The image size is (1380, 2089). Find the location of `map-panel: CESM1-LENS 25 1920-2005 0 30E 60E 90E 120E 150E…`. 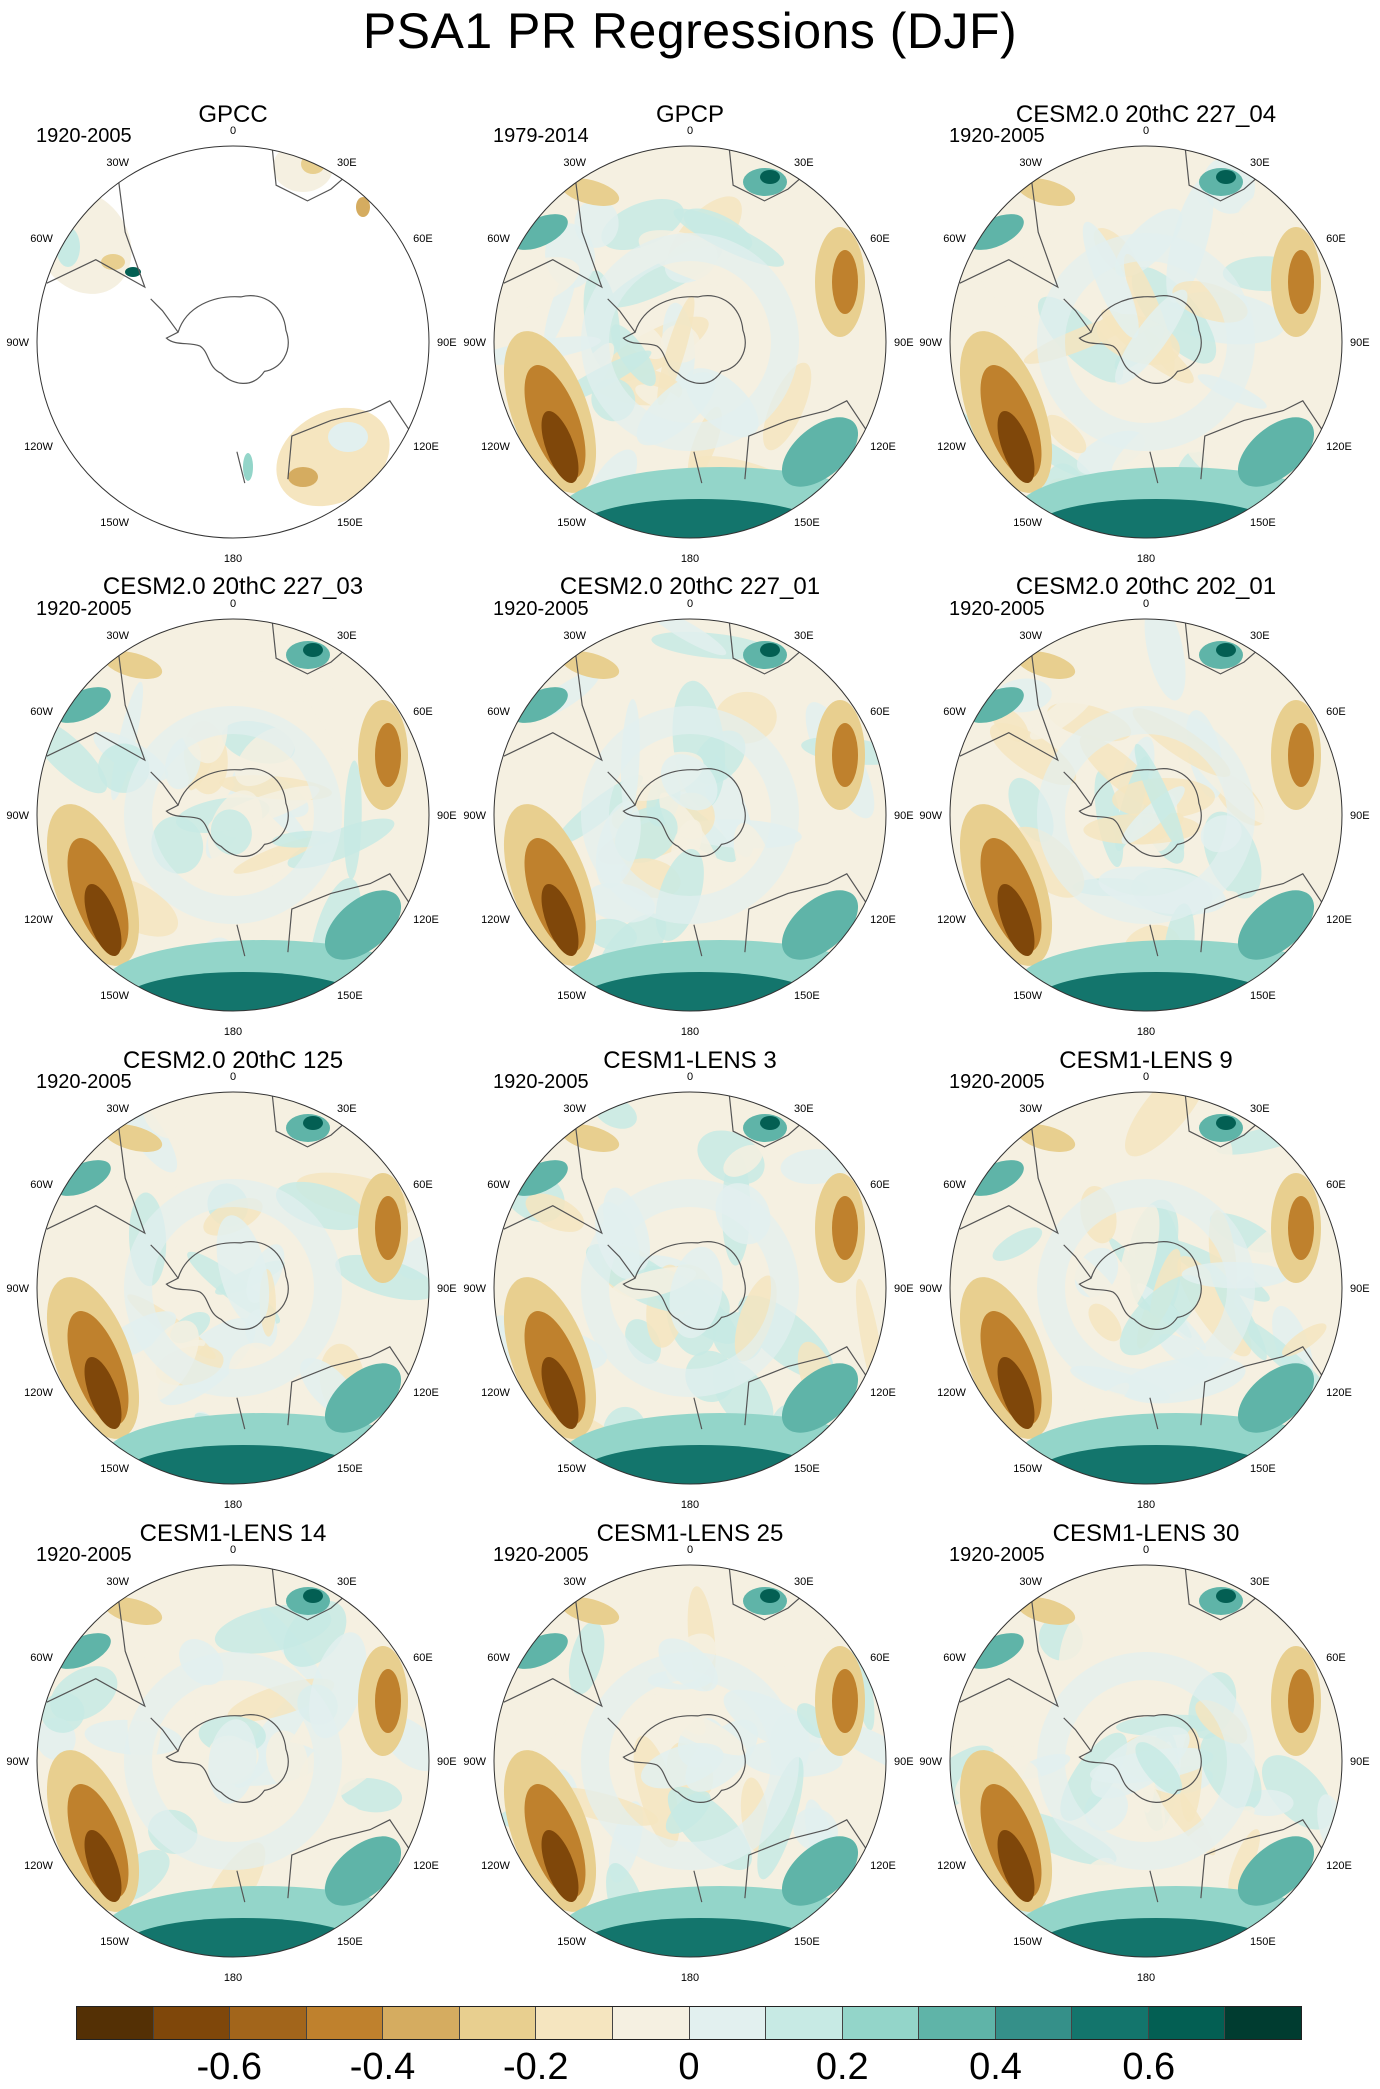

map-panel: CESM1-LENS 25 1920-2005 0 30E 60E 90E 120E 150E… is located at coordinates (688, 1752).